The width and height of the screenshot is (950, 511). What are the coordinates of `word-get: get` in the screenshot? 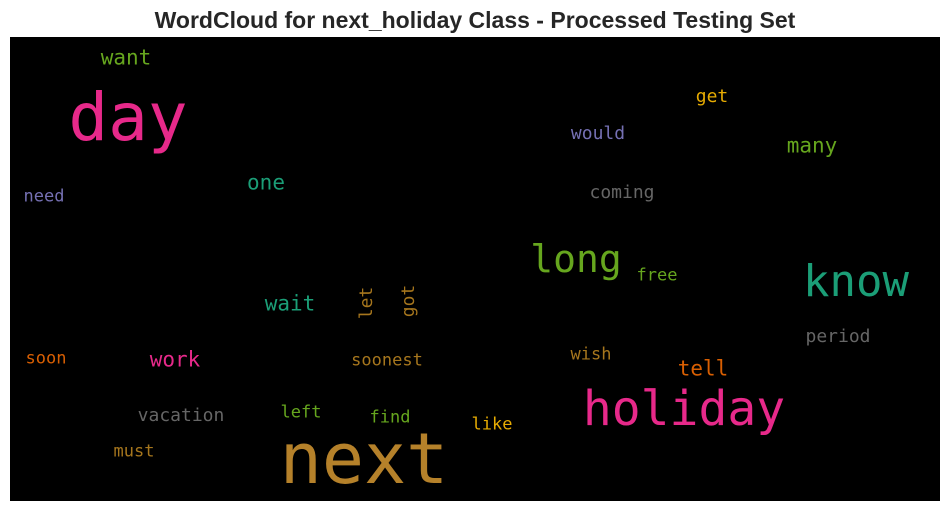 It's located at (712, 96).